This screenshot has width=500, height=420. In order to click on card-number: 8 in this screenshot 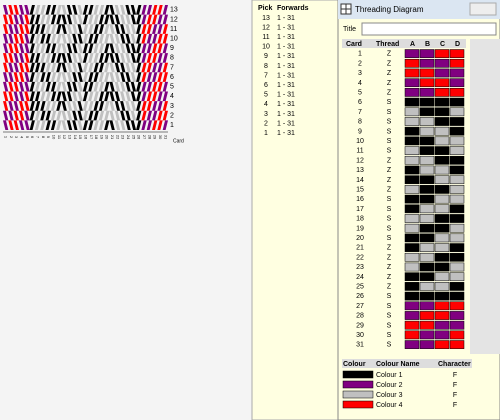, I will do `click(43, 137)`.